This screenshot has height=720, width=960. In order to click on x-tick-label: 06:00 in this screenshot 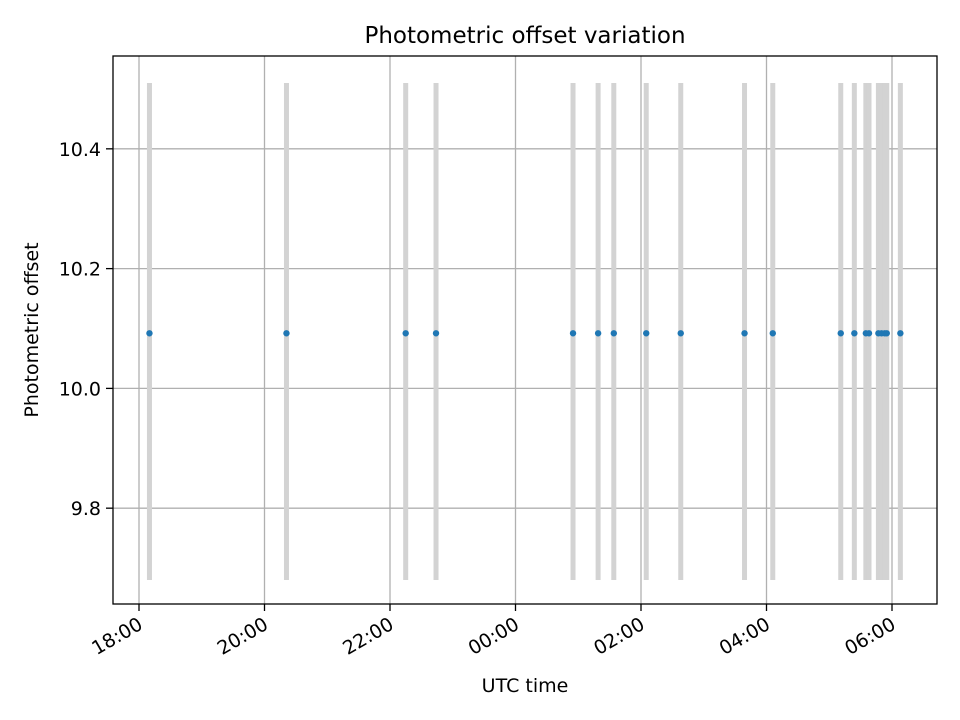, I will do `click(870, 636)`.